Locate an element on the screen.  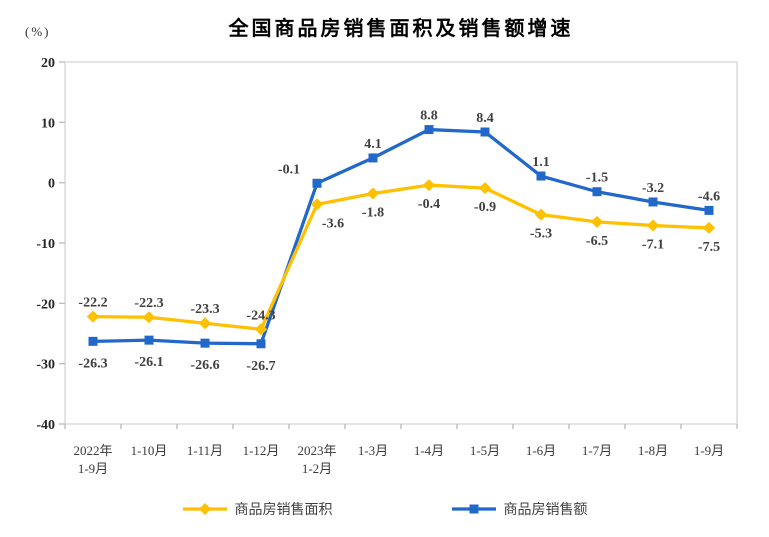
legend-item-sales-area: 商品房销售面积 is located at coordinates (257, 509).